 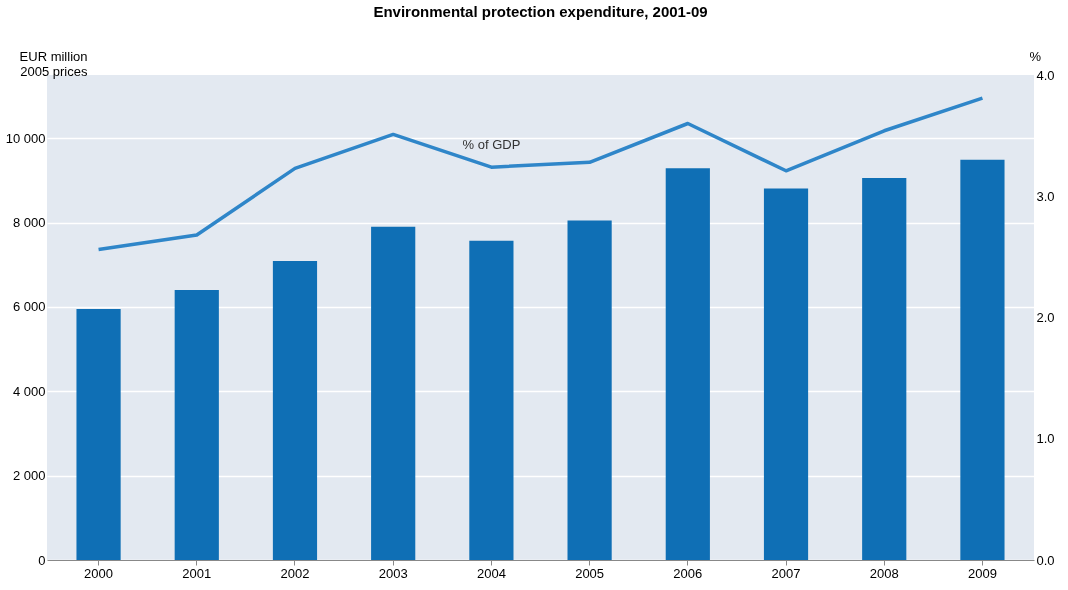 I want to click on y2-tick-label: 1.0, so click(x=1045, y=439).